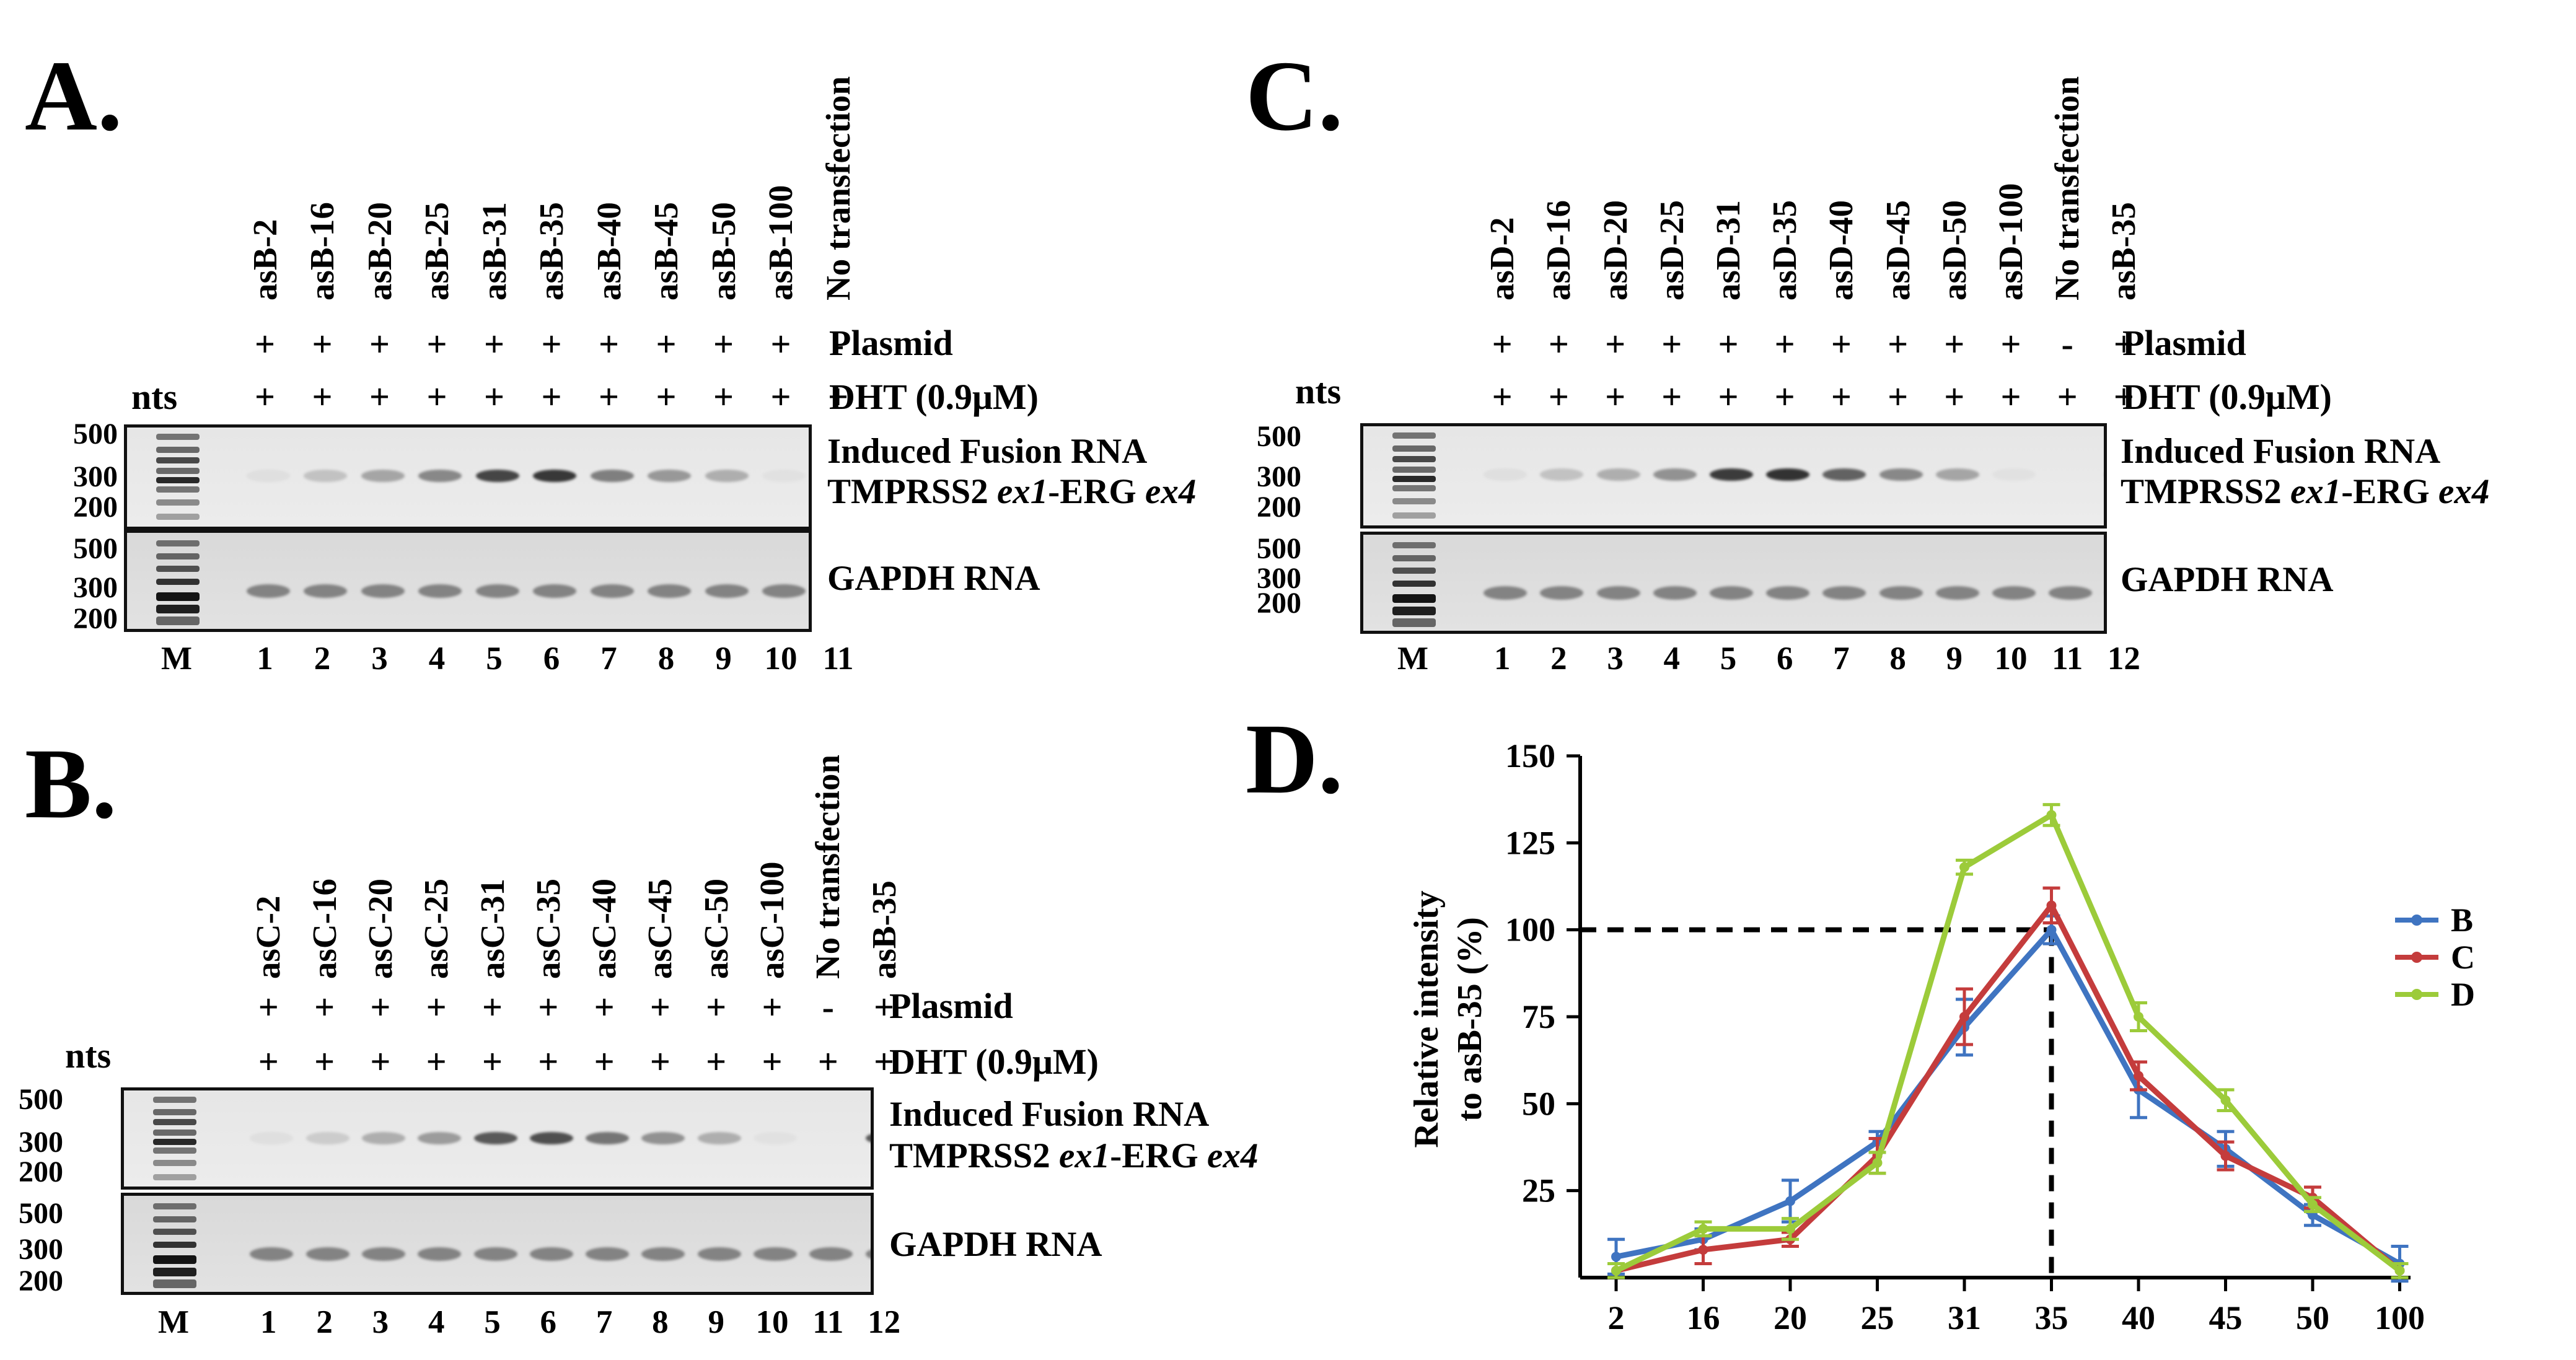 The height and width of the screenshot is (1360, 2576). I want to click on x-tick-label: 35, so click(2051, 1317).